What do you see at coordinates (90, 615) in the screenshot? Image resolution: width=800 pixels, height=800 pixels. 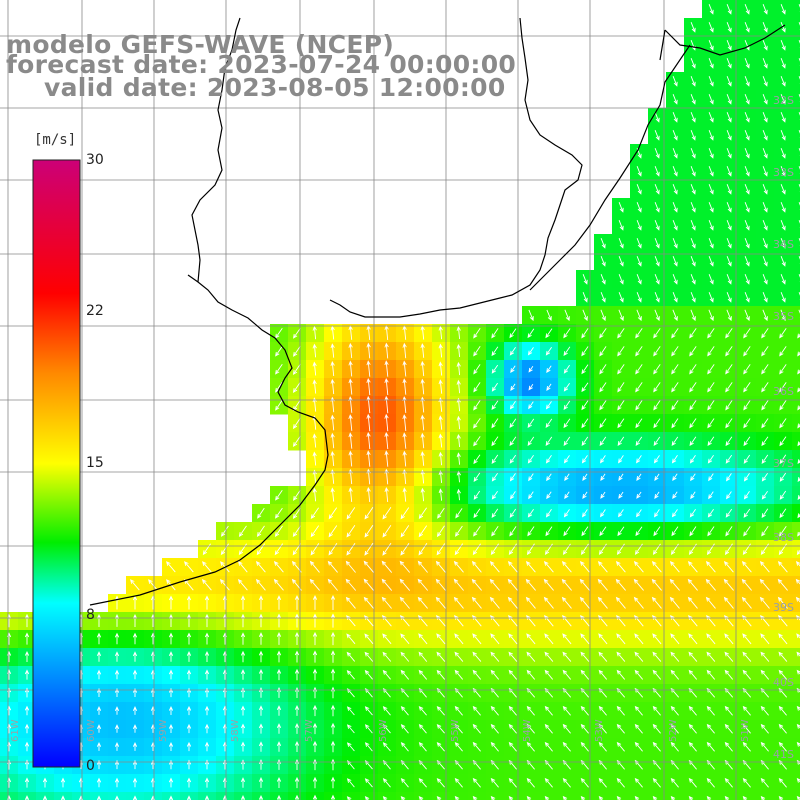 I see `colorbar-tick-8: 8` at bounding box center [90, 615].